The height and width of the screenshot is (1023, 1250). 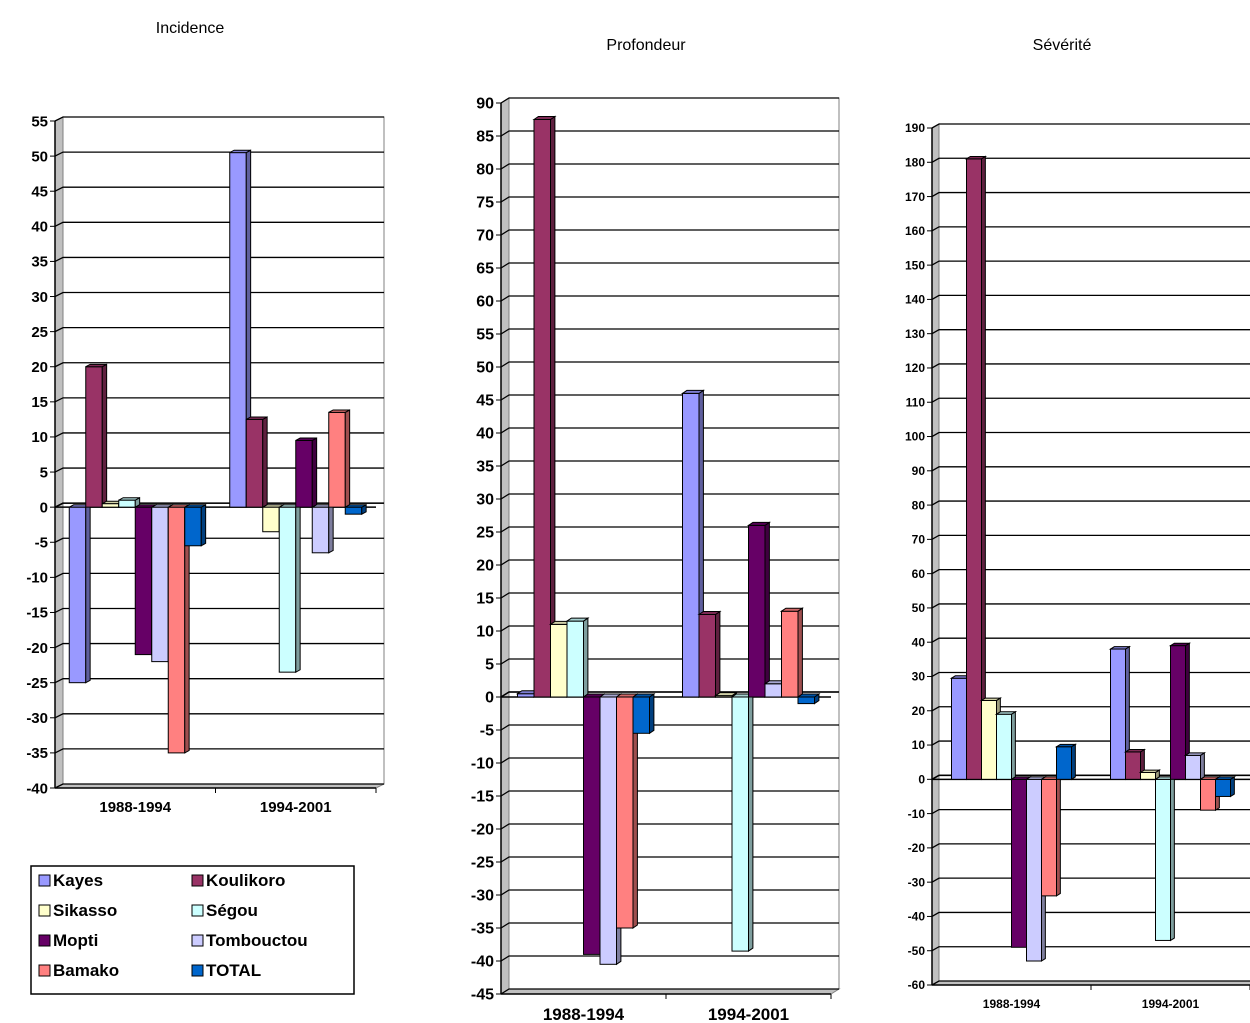 I want to click on bar-koulikoro-1988-1994, so click(x=96, y=436).